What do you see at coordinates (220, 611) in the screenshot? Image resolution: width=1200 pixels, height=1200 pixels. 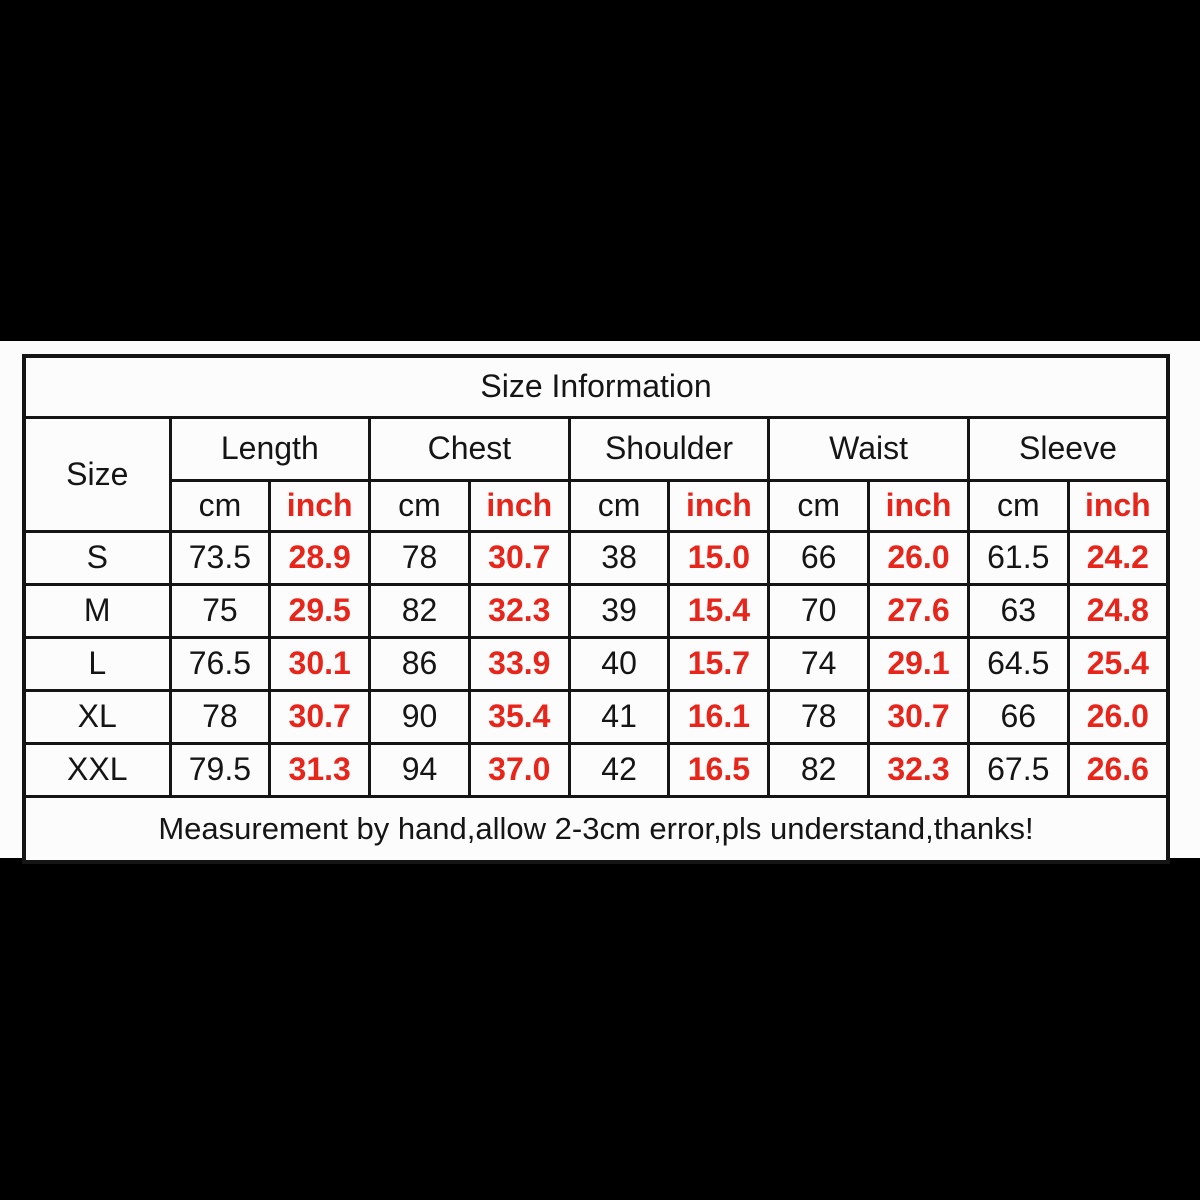 I see `cell-length-cm: 75` at bounding box center [220, 611].